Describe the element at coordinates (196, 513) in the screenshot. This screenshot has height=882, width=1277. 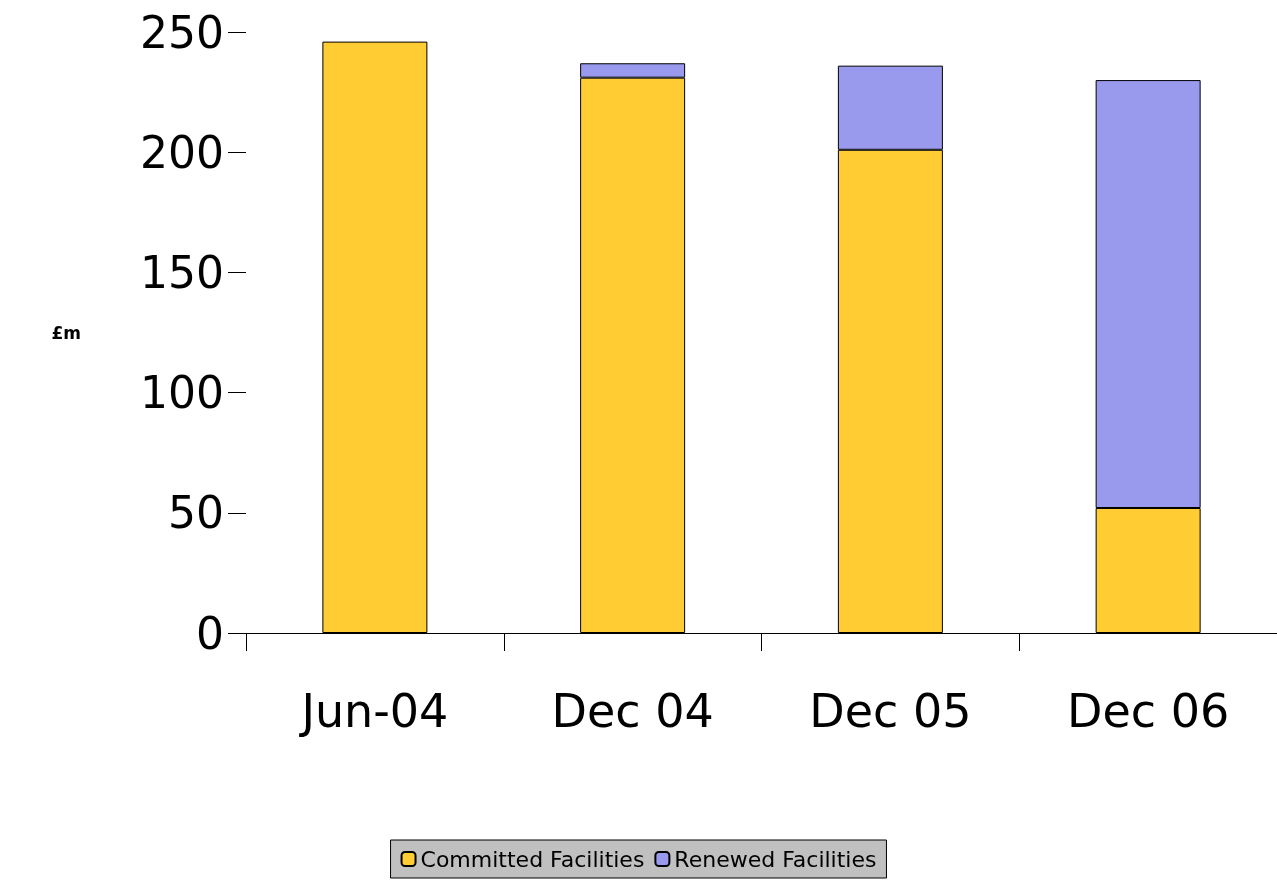
I see `y-tick-label: 50` at that location.